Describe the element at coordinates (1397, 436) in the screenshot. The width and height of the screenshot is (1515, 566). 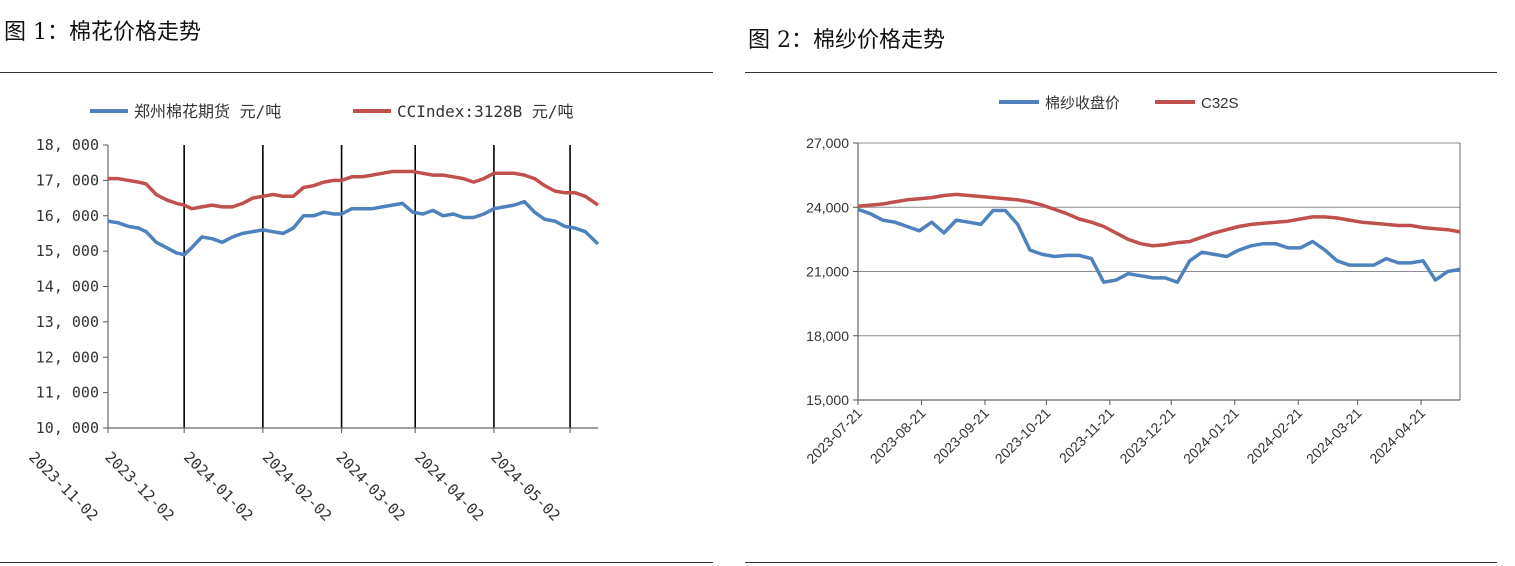
I see `x-tick-label: 2024-04-21` at that location.